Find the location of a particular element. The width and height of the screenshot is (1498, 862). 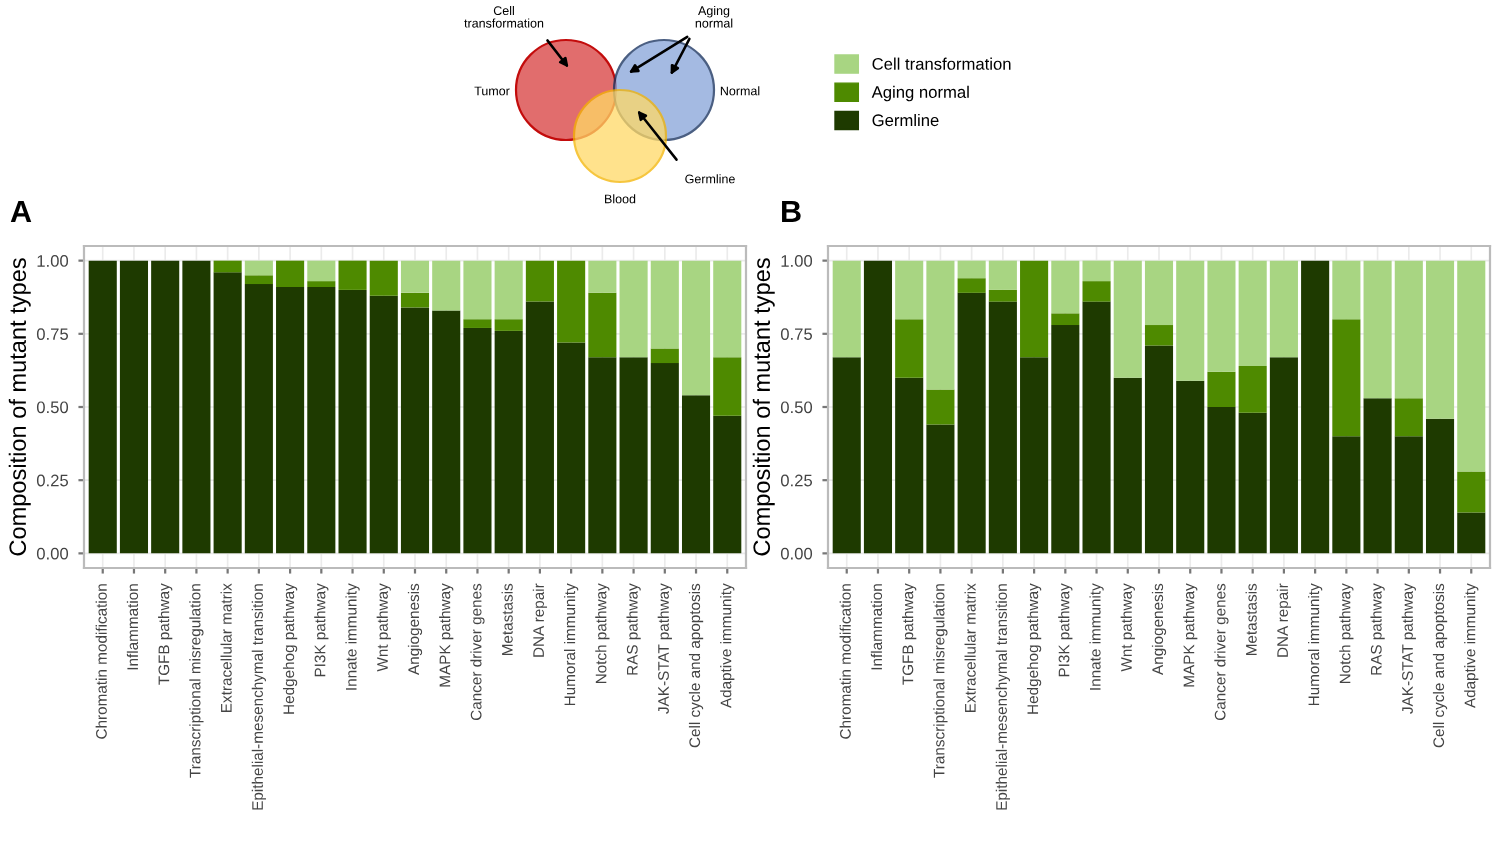

legend-label: Aging normal is located at coordinates (920, 93).